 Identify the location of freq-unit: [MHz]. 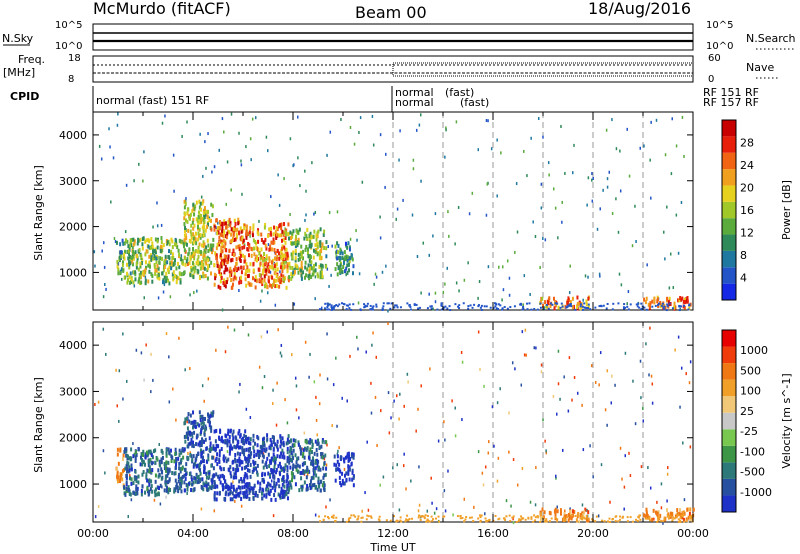
(19, 72).